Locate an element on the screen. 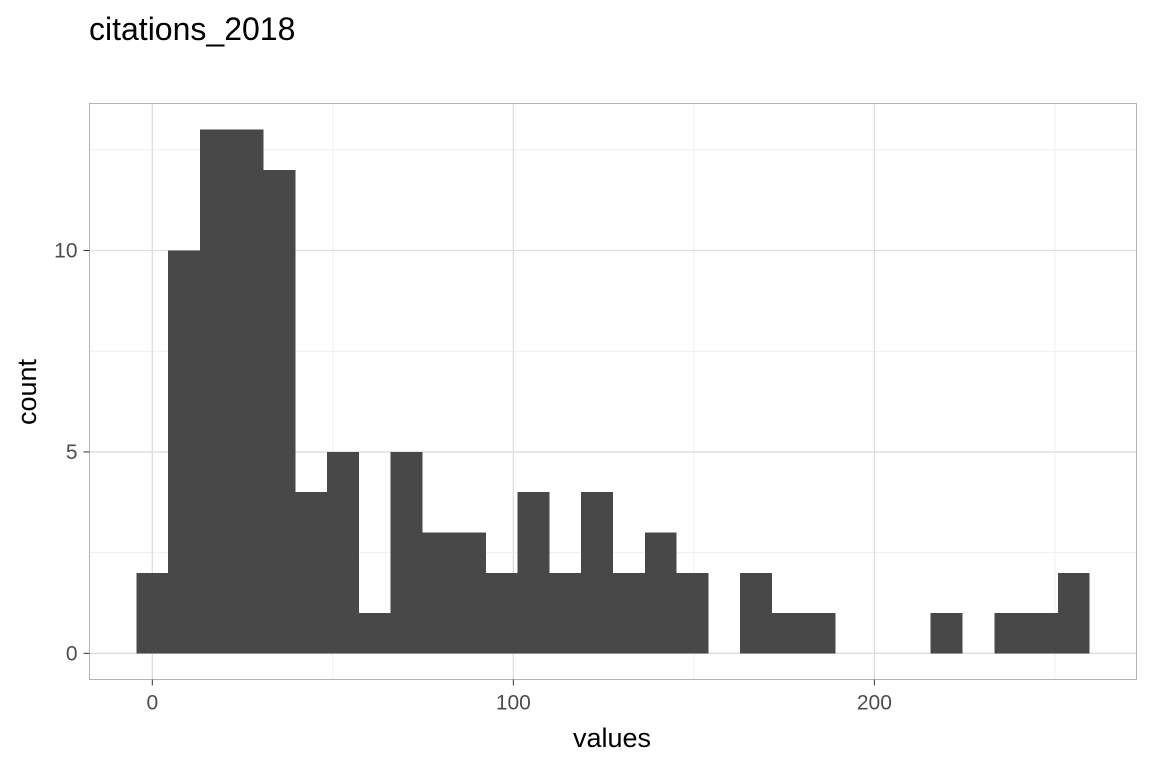  x-axis-title: values is located at coordinates (612, 738).